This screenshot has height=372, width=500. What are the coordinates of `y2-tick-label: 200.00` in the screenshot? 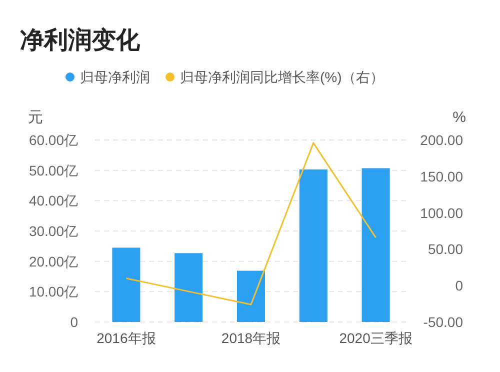 It's located at (442, 140).